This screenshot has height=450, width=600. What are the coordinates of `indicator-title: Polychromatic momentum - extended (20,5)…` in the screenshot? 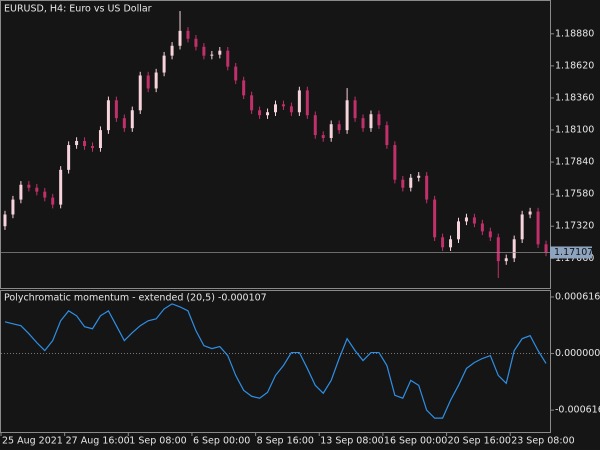 It's located at (135, 298).